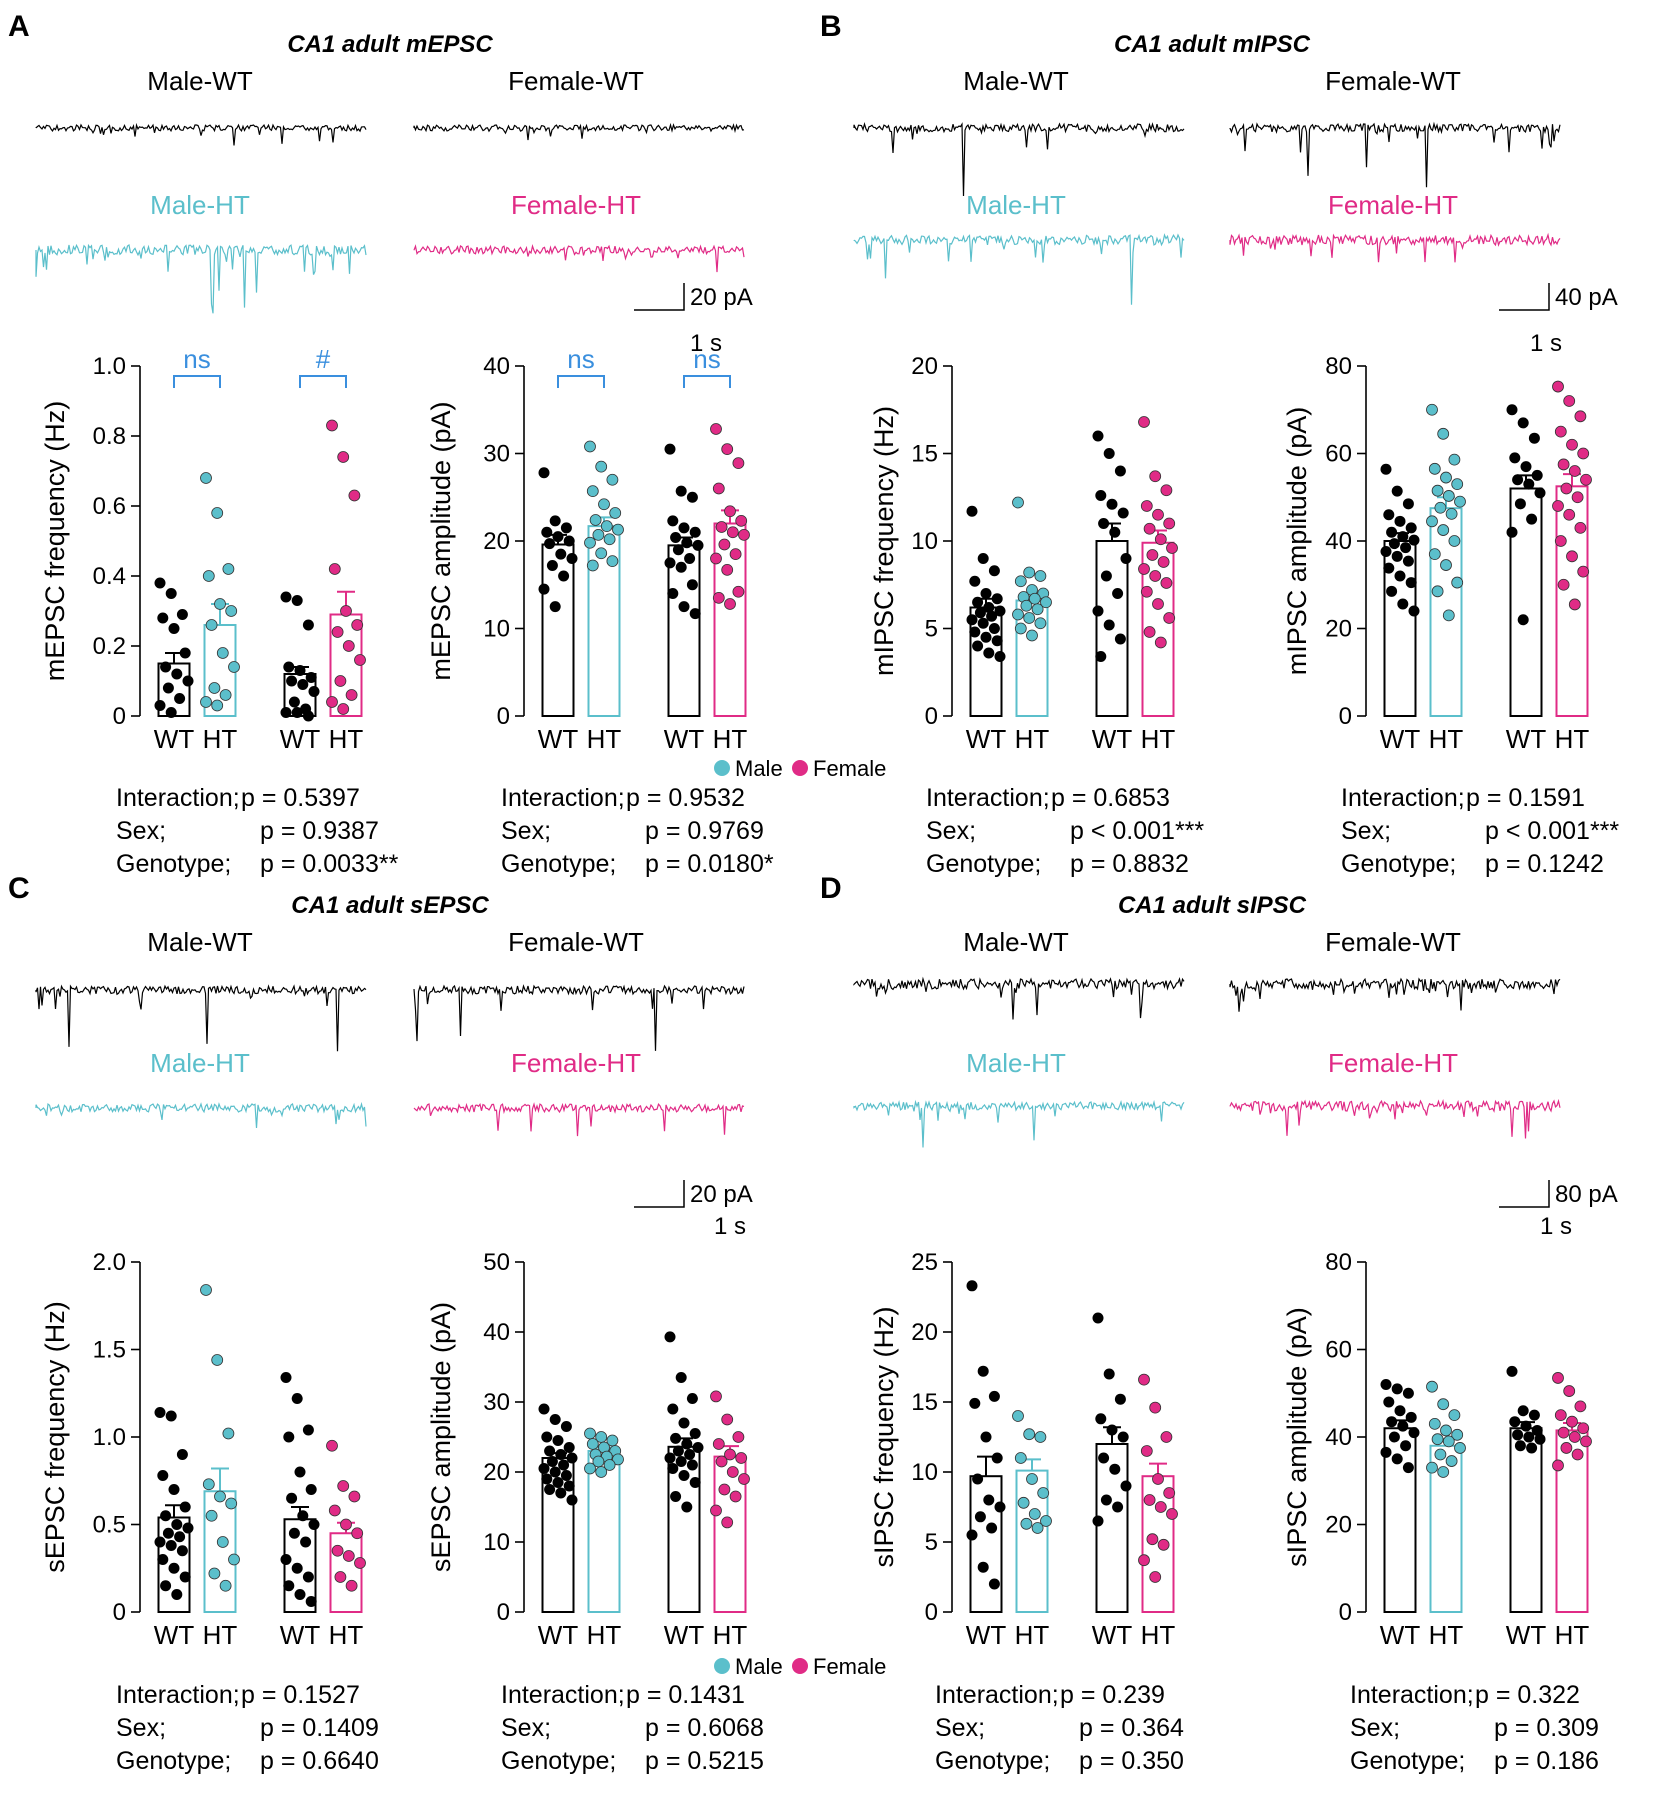 Image resolution: width=1654 pixels, height=1796 pixels. What do you see at coordinates (109, 1262) in the screenshot?
I see `y-tick-label: 2.0` at bounding box center [109, 1262].